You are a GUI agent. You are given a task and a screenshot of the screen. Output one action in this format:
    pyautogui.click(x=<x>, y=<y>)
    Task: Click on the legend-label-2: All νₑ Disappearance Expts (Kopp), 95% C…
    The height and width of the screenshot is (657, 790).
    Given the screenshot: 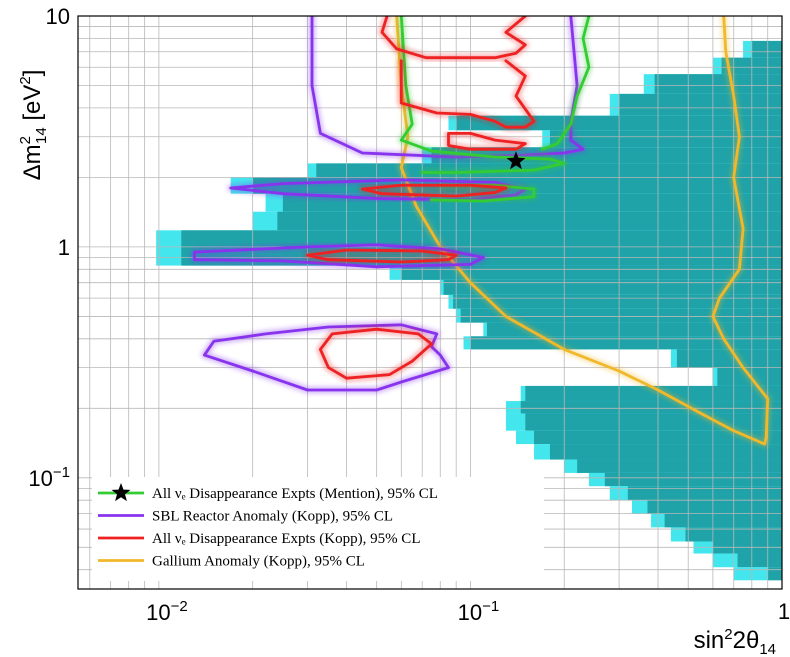 What is the action you would take?
    pyautogui.click(x=286, y=539)
    